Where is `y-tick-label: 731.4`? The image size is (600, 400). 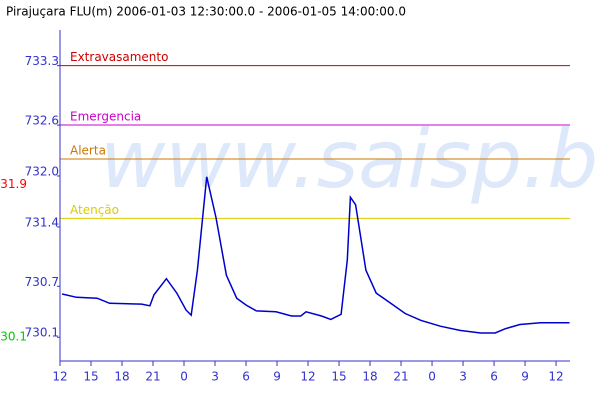
y-tick-label: 731.4 is located at coordinates (42, 222).